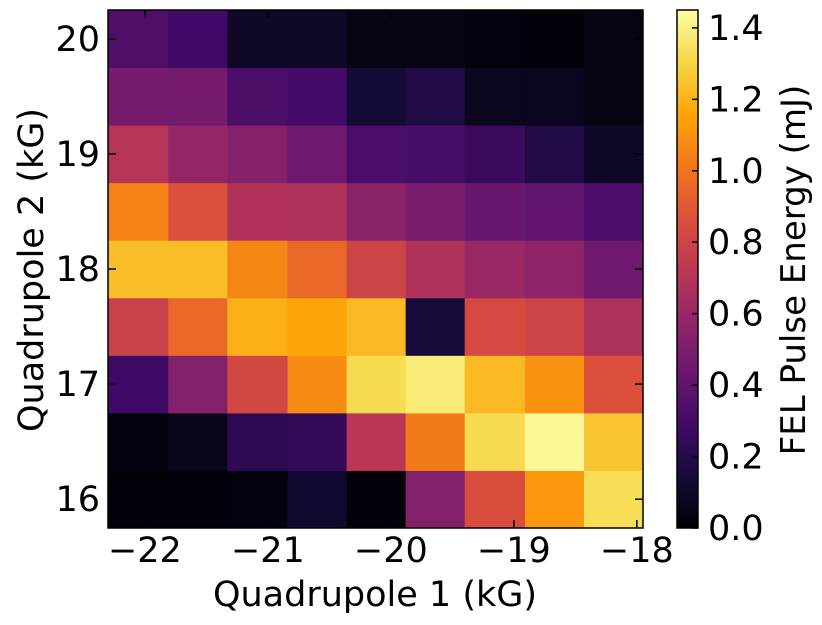 Image resolution: width=822 pixels, height=625 pixels. I want to click on y-tick-label: 16, so click(77, 500).